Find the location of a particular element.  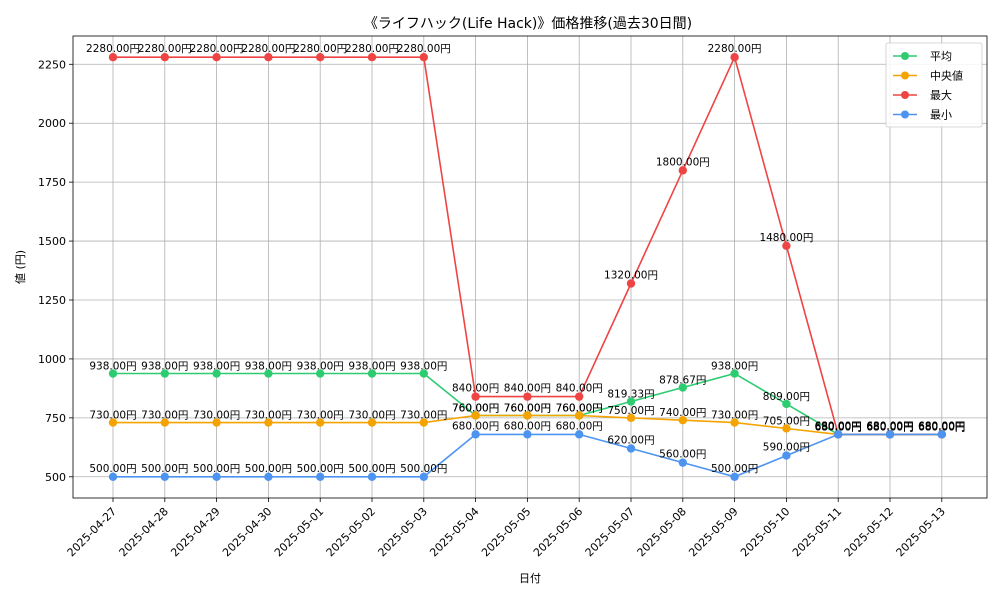

x-tick-label: 2025-05-10 is located at coordinates (765, 532).